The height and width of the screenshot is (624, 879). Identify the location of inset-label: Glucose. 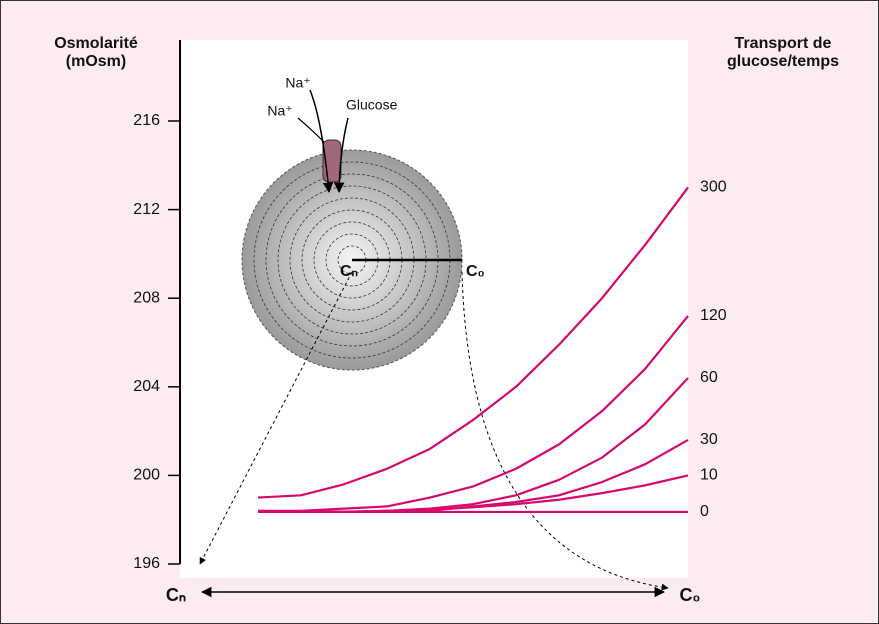
(372, 105).